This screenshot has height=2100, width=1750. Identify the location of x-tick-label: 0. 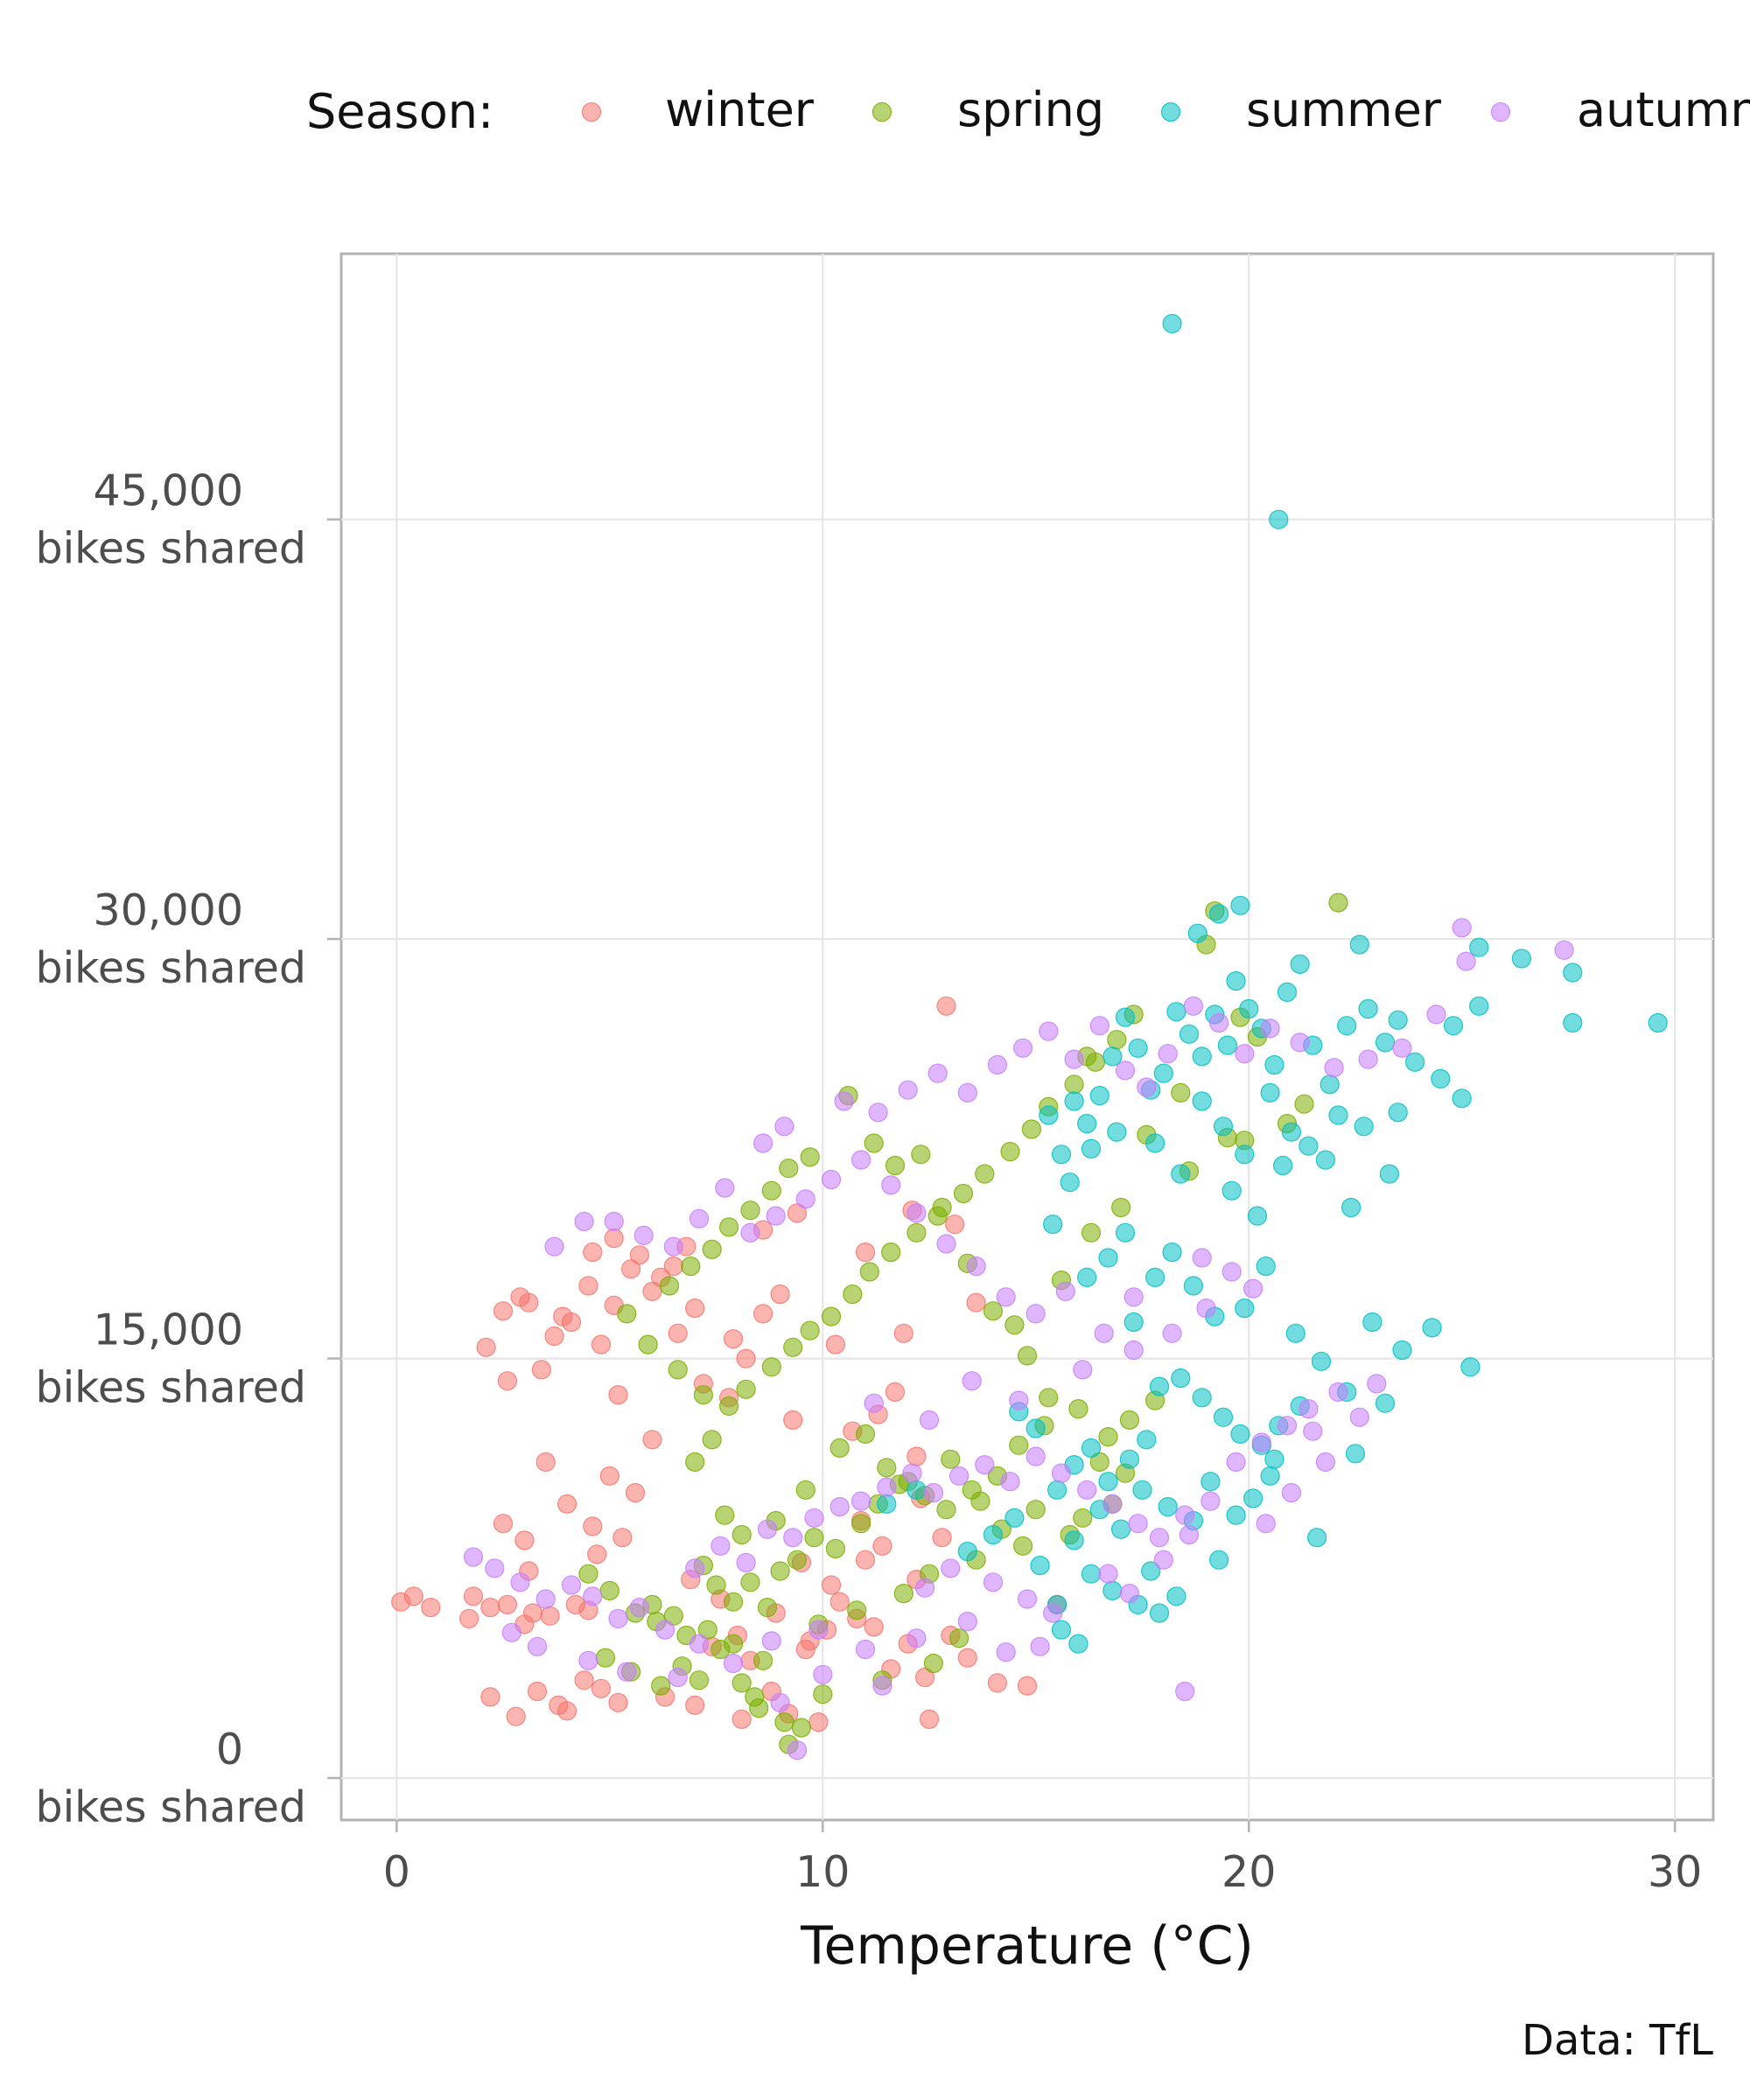
(396, 1872).